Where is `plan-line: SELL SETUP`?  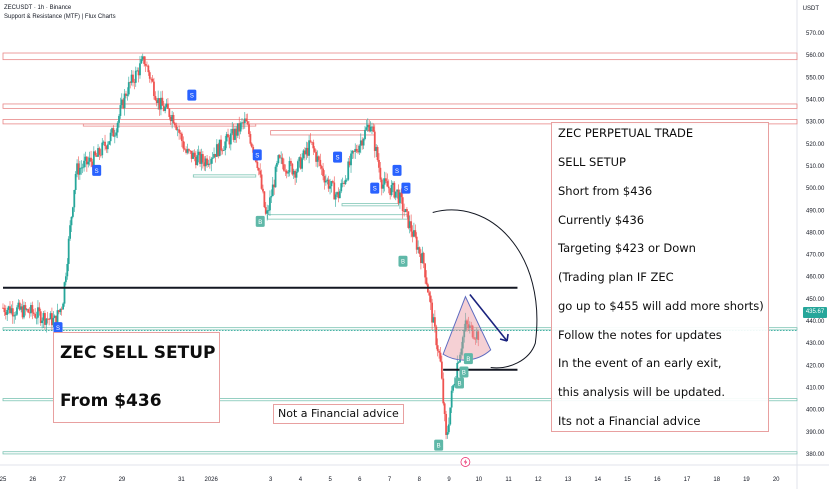 plan-line: SELL SETUP is located at coordinates (592, 162).